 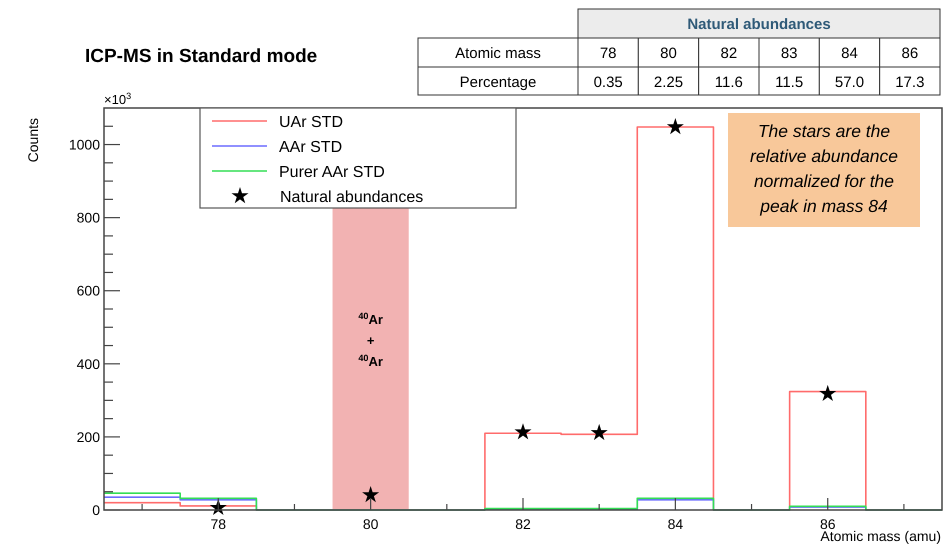 I want to click on data-label: 11.5, so click(x=789, y=82).